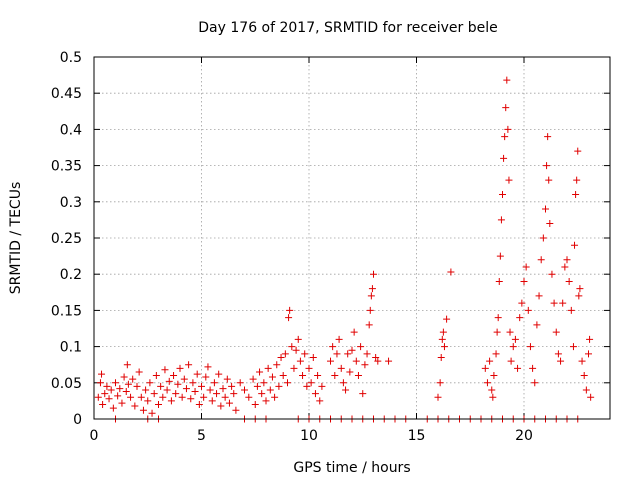  Describe the element at coordinates (311, 436) in the screenshot. I see `x-tick-labels: 0 5 10 15 20` at that location.